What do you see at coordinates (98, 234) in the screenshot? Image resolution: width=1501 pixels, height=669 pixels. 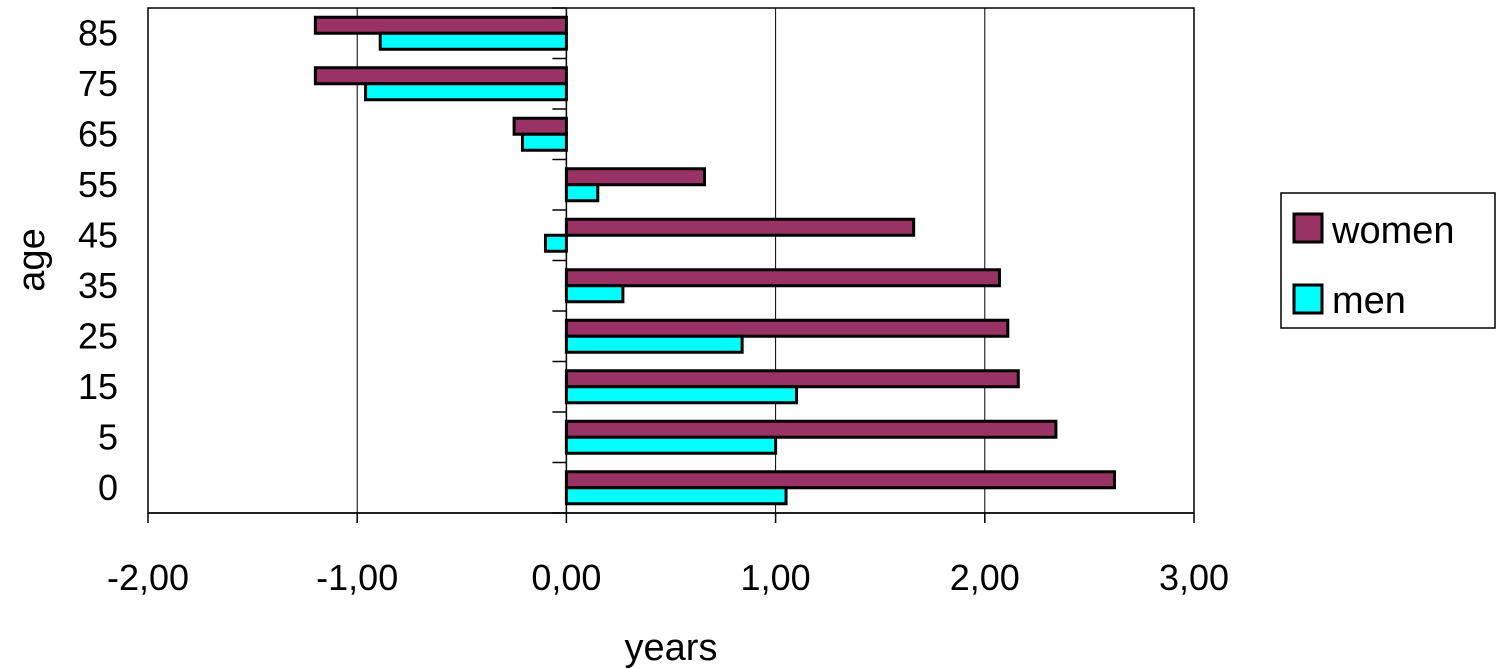 I see `y-tick-label: 45` at bounding box center [98, 234].